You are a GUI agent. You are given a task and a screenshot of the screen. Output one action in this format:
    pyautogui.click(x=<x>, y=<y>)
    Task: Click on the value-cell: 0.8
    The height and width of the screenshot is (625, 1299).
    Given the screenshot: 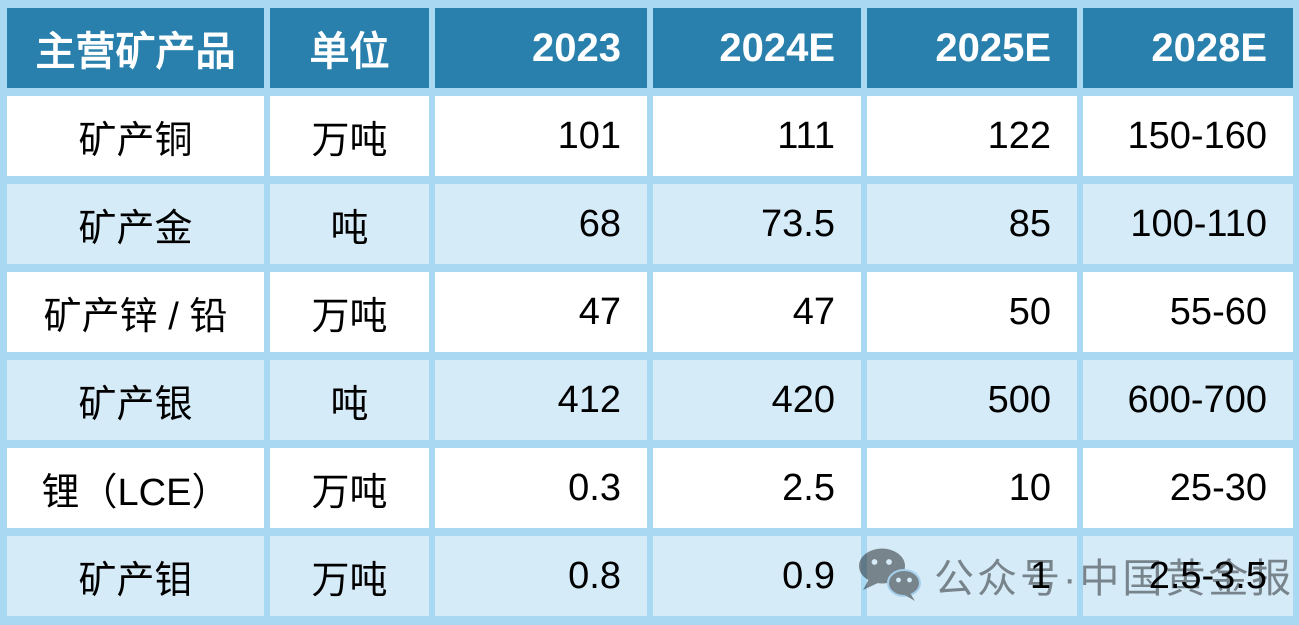 What is the action you would take?
    pyautogui.click(x=541, y=576)
    